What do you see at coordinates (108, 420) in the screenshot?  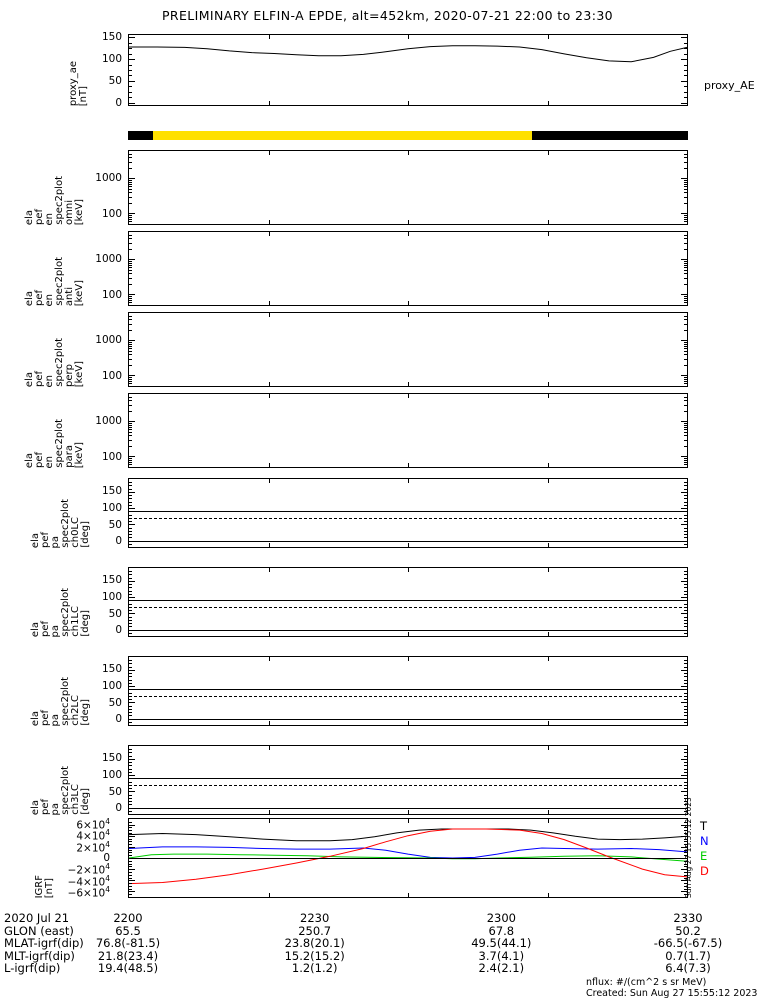 I see `spec-y-tick: 1000` at bounding box center [108, 420].